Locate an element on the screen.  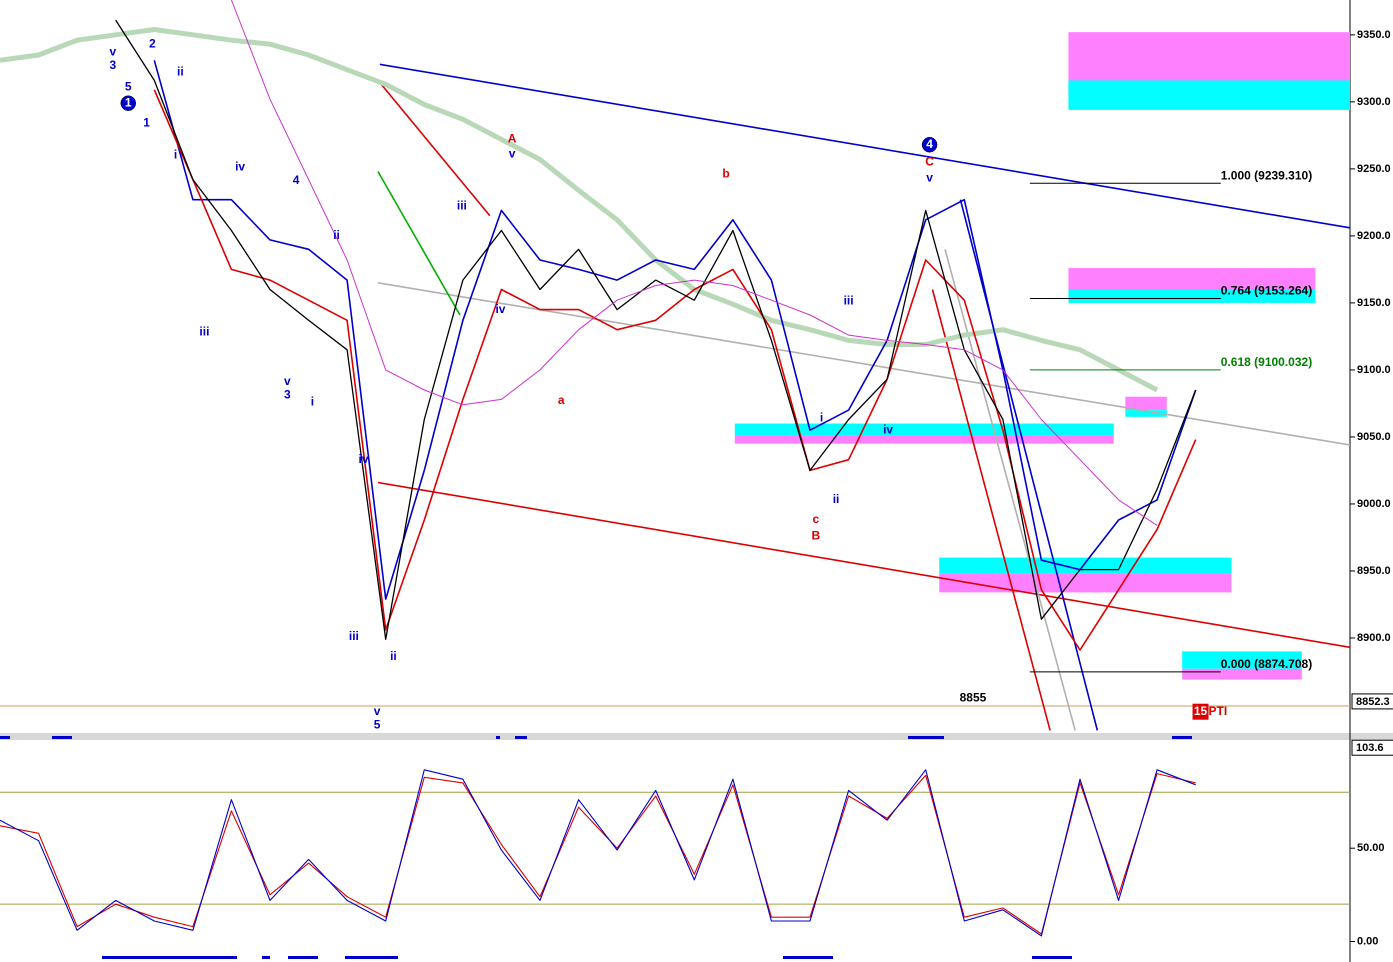
y-tick-label: 9150.0 is located at coordinates (1374, 303).